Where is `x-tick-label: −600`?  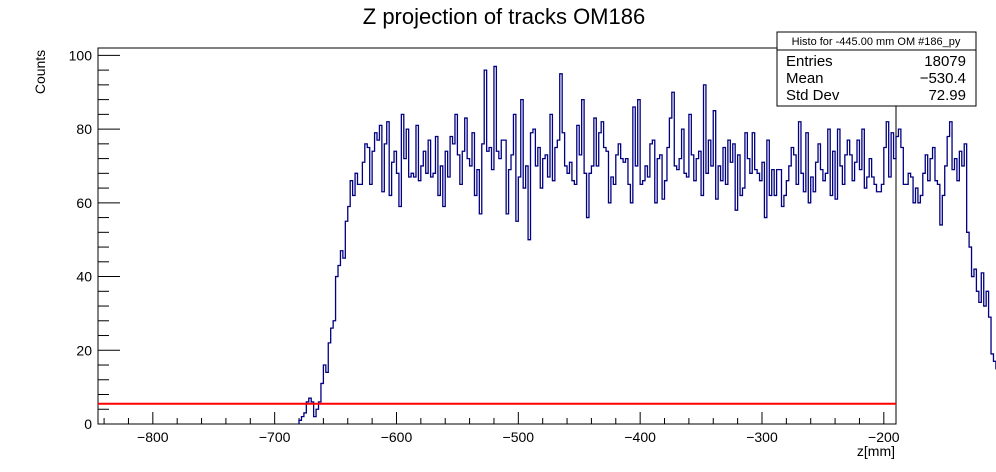
x-tick-label: −600 is located at coordinates (397, 437).